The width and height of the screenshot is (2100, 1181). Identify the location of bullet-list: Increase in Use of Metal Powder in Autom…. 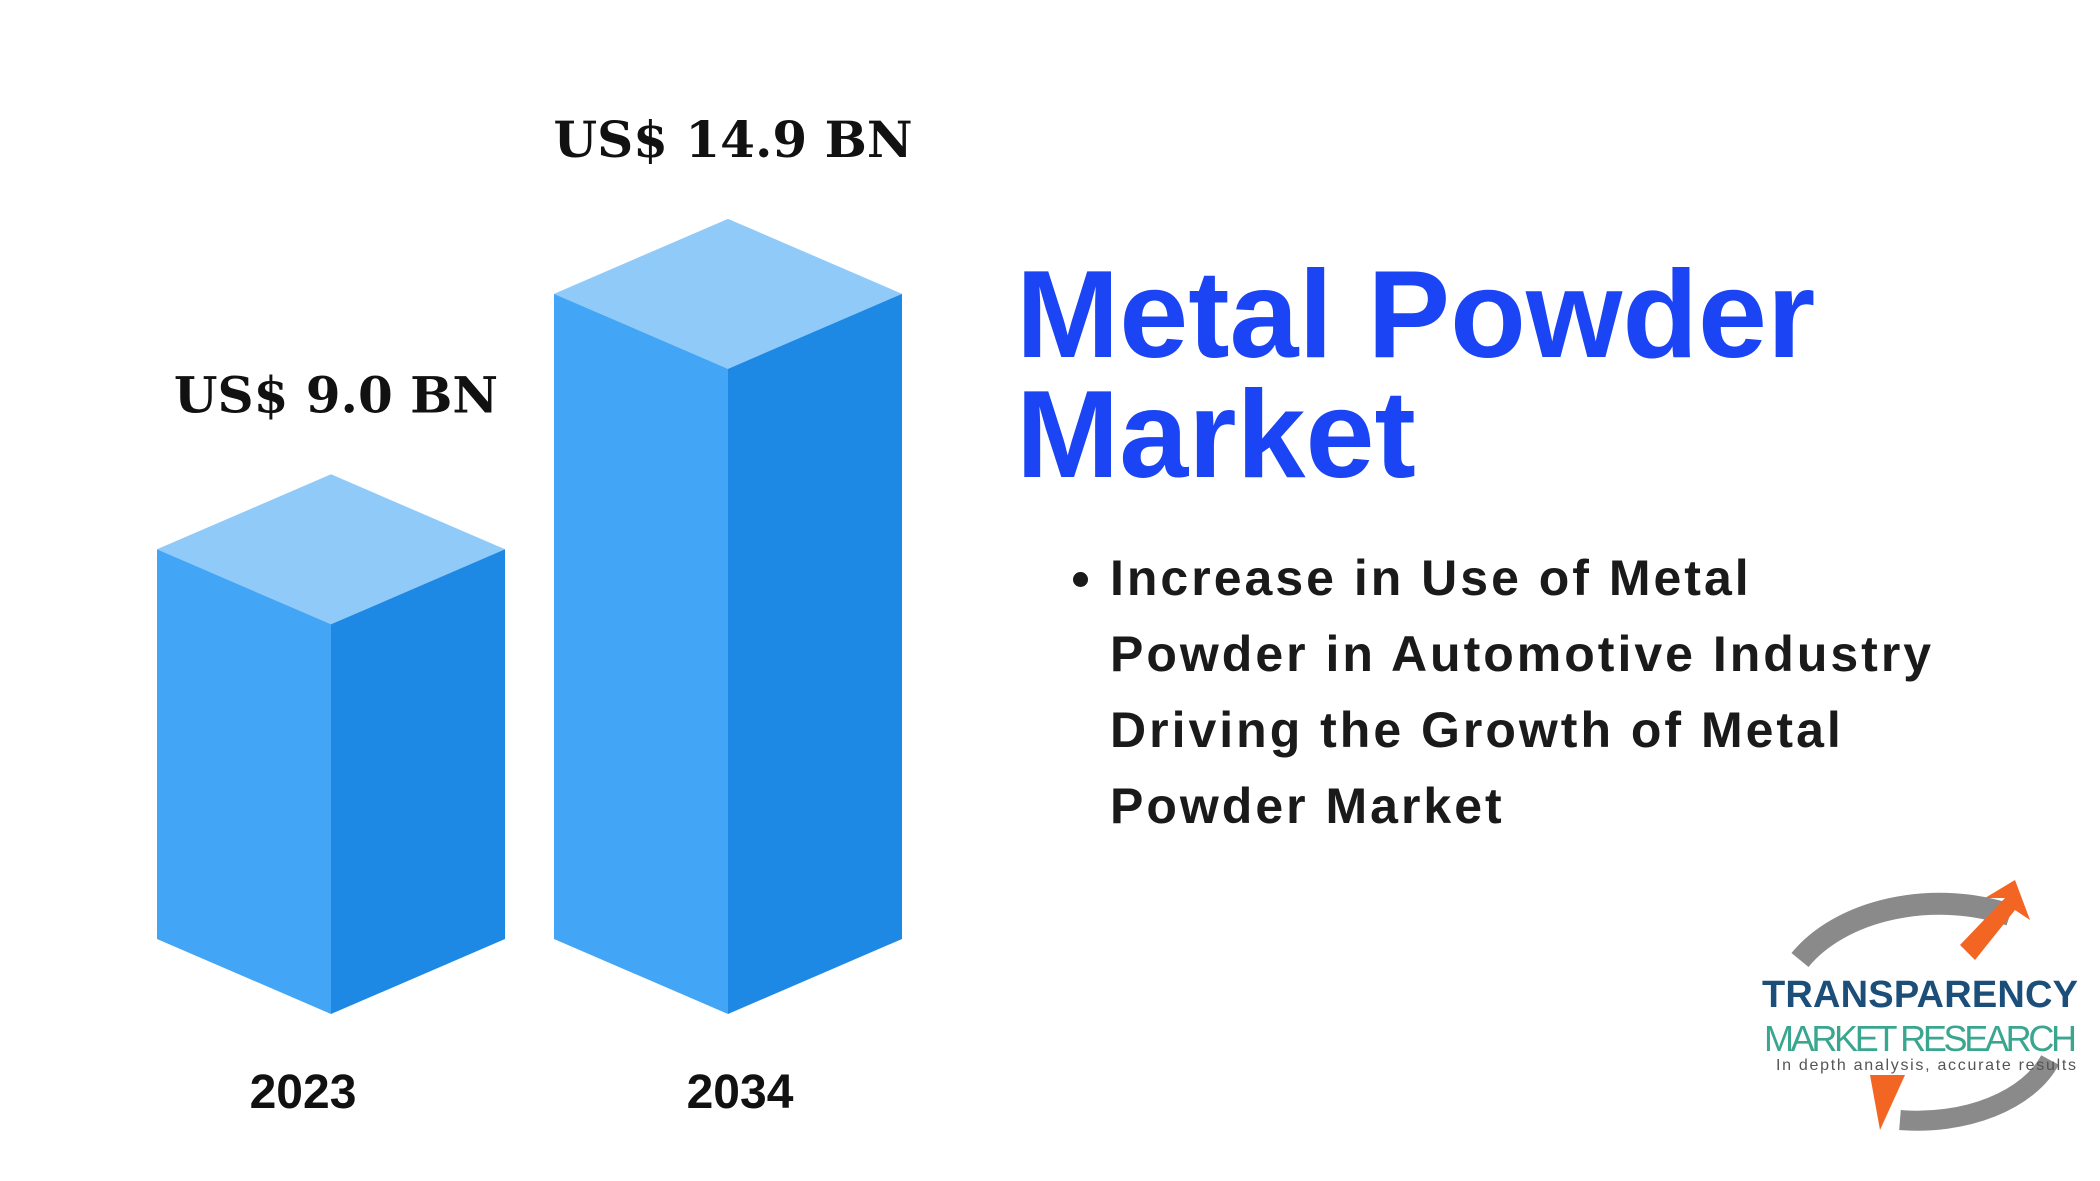
(1510, 692).